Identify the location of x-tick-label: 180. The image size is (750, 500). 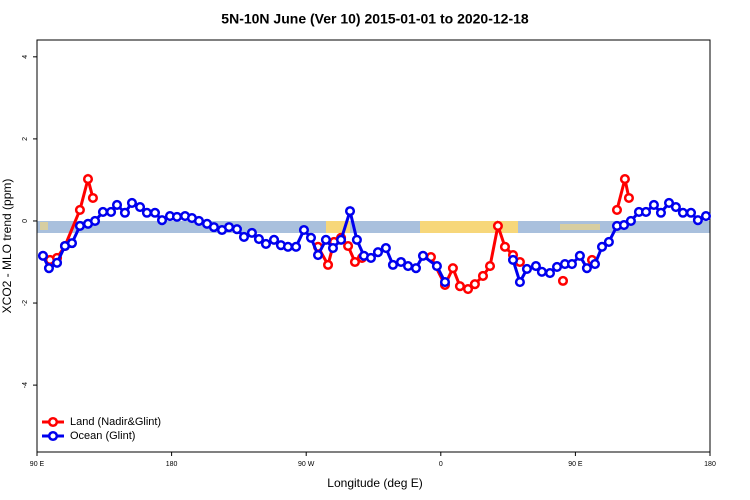
(710, 464).